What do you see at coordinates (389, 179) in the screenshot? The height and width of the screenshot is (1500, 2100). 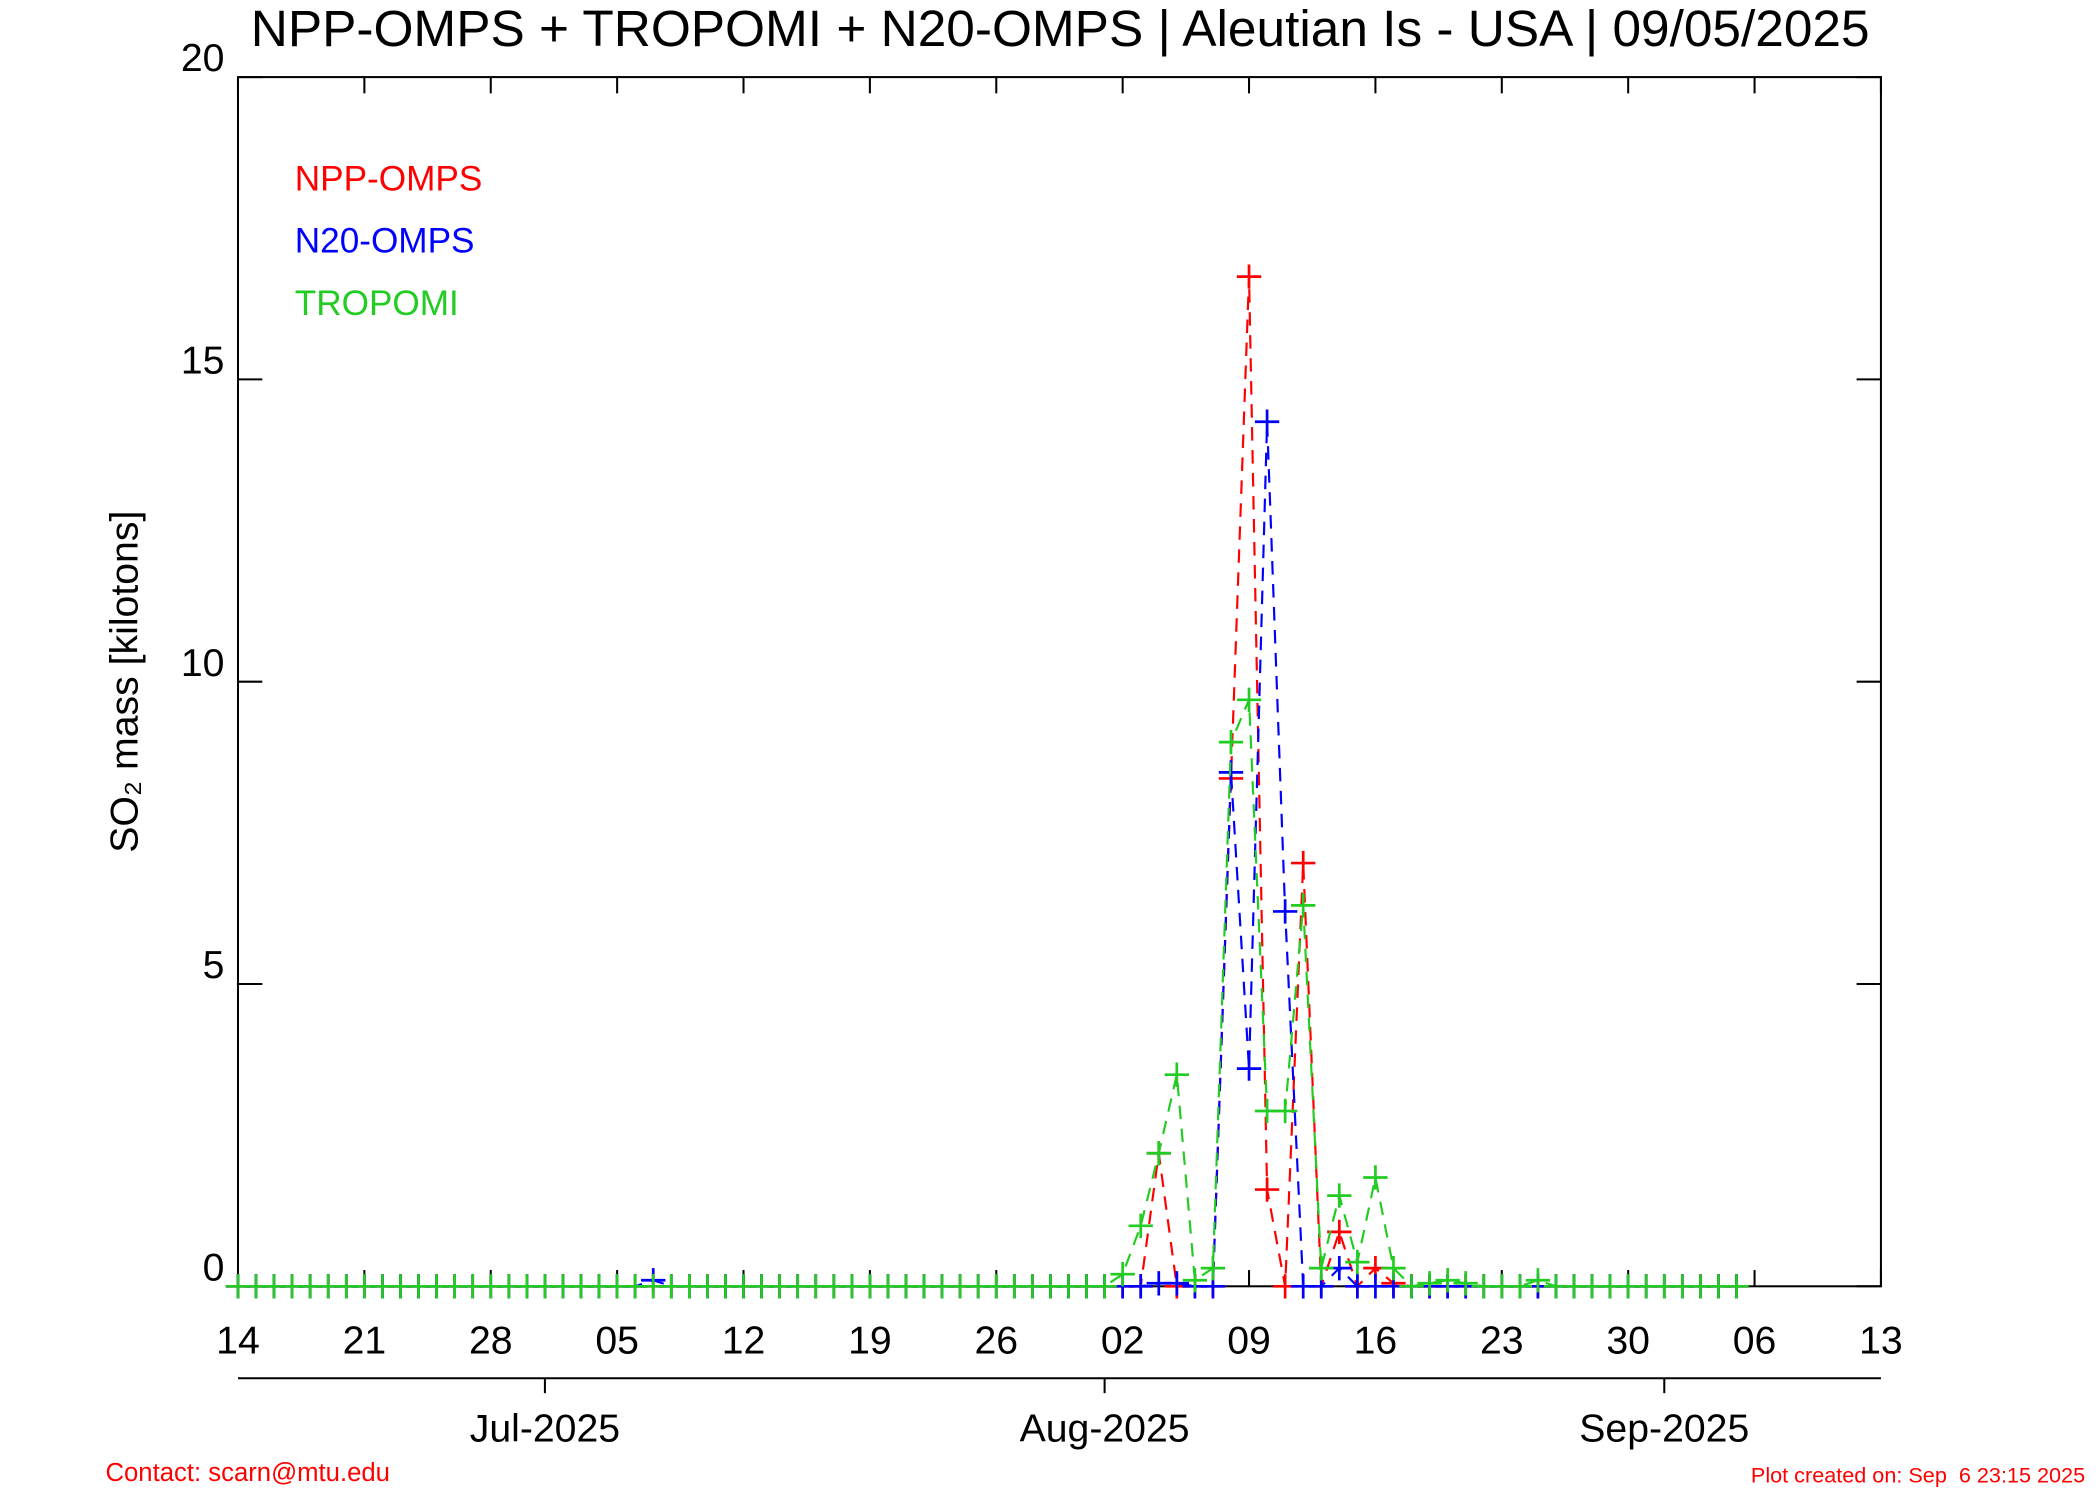 I see `legend-entry: NPP-OMPS` at bounding box center [389, 179].